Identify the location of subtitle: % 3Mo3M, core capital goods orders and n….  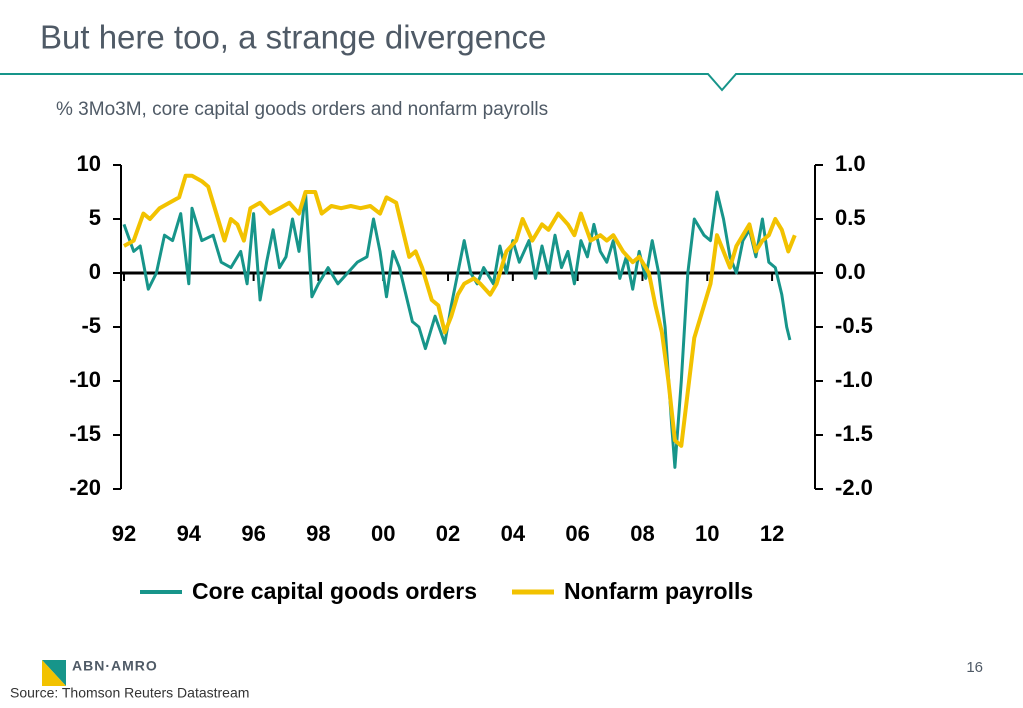
(302, 109).